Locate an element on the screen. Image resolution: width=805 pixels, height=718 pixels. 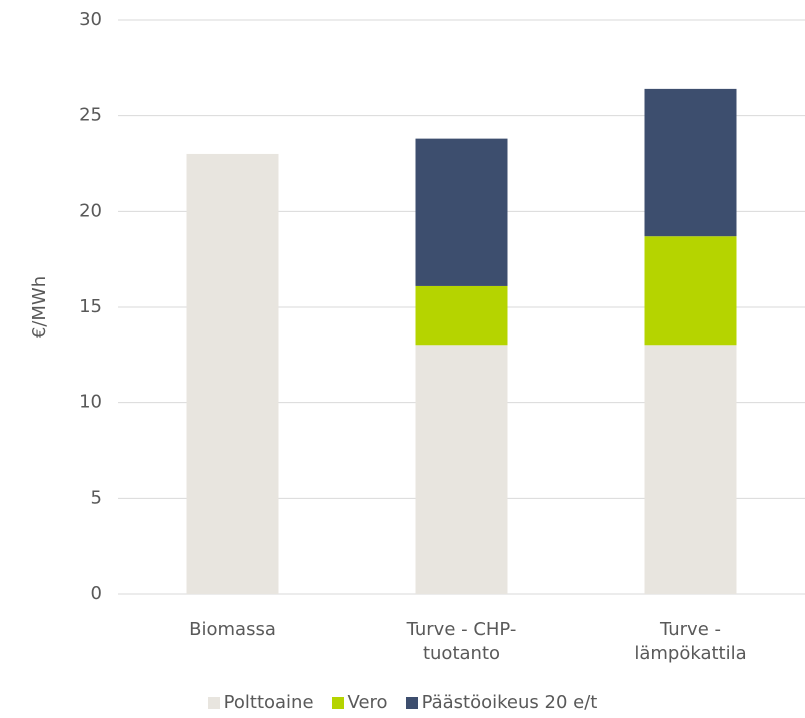
y-tick-label: 10 is located at coordinates (90, 402).